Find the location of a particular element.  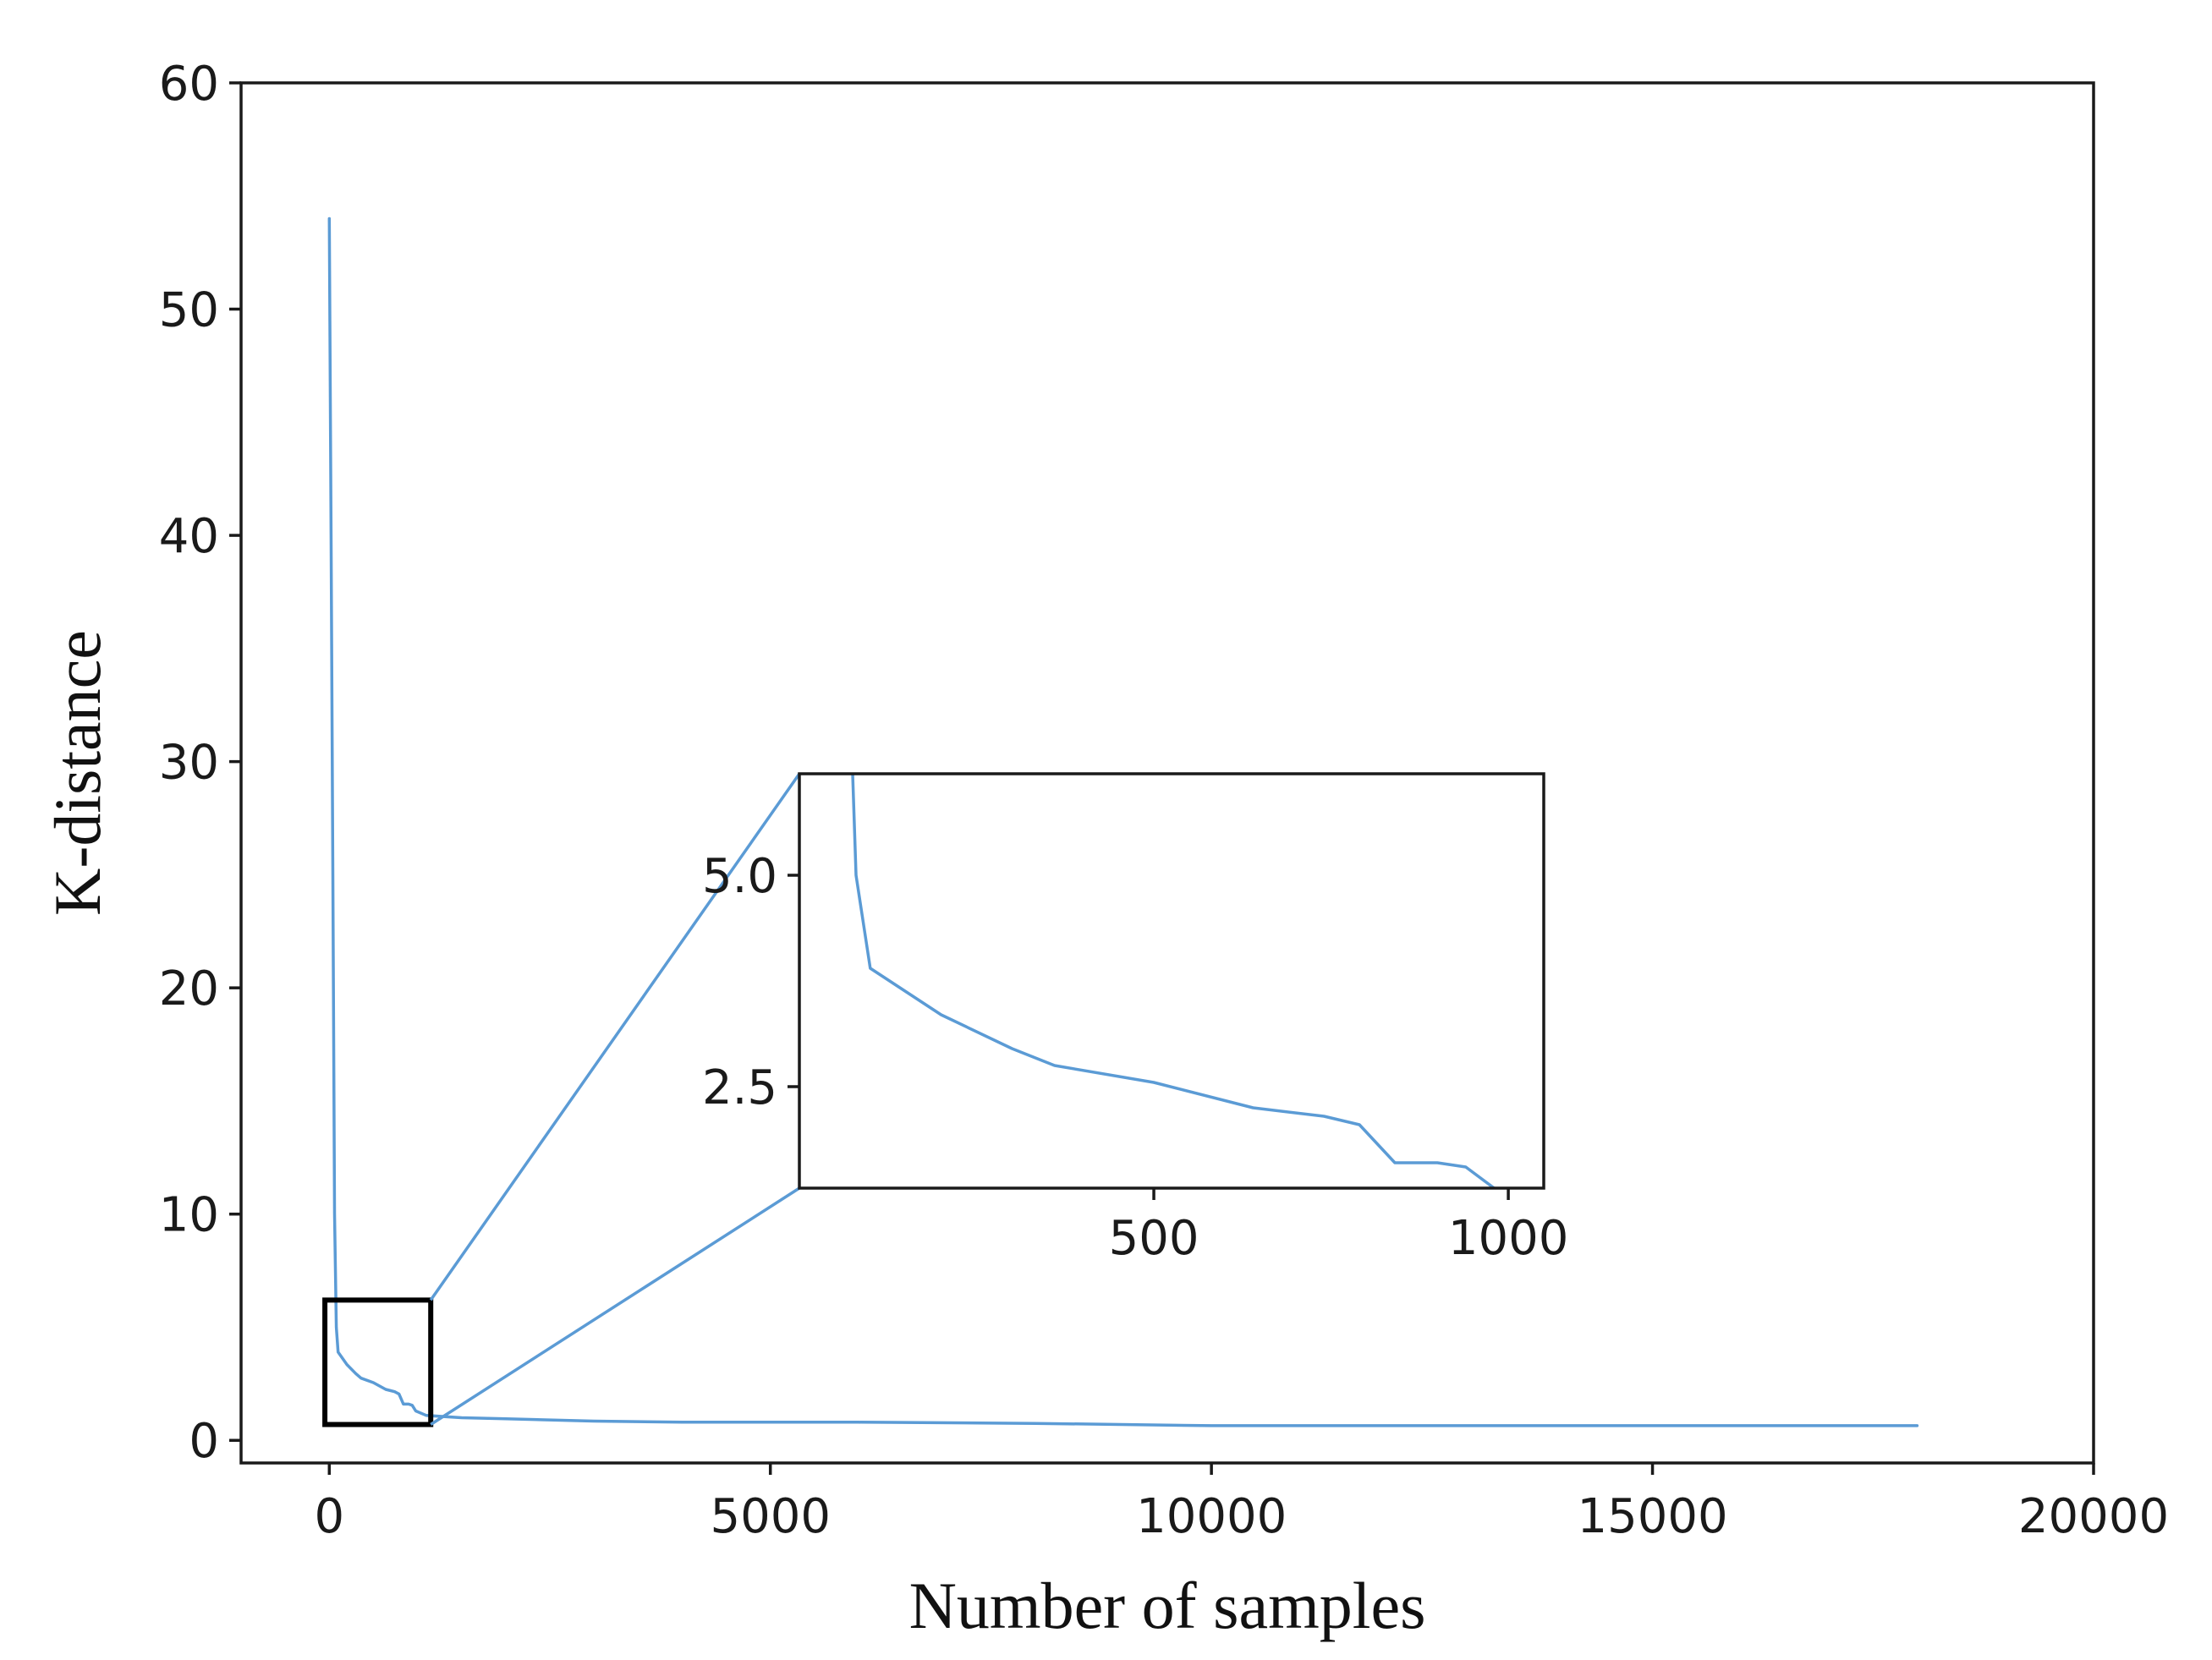

inset-y-tick-label: 2.5 is located at coordinates (739, 1087).